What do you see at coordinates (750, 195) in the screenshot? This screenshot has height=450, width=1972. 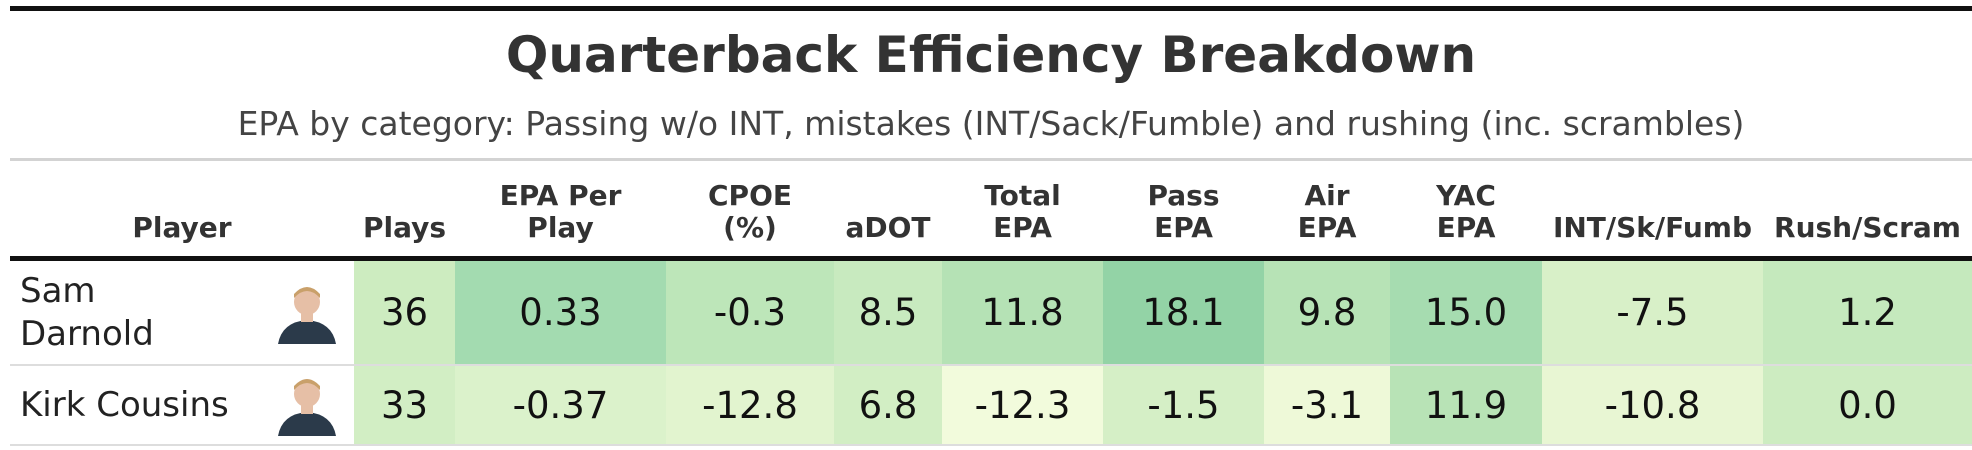 I see `header-line: CPOE` at bounding box center [750, 195].